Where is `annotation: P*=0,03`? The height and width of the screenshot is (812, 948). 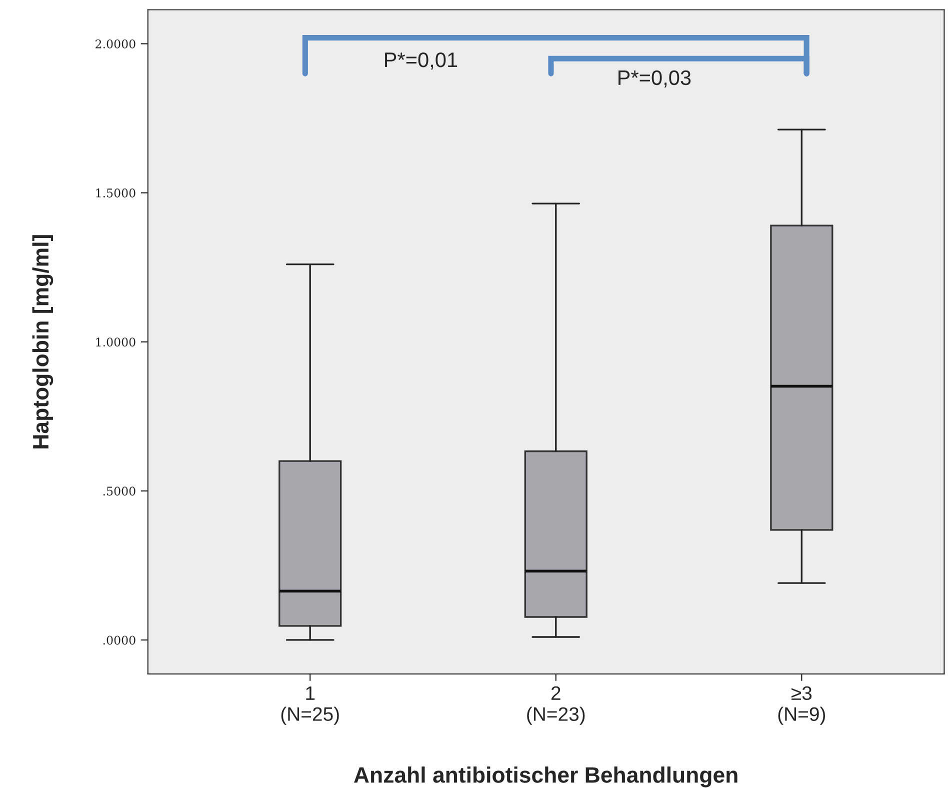
annotation: P*=0,03 is located at coordinates (654, 79).